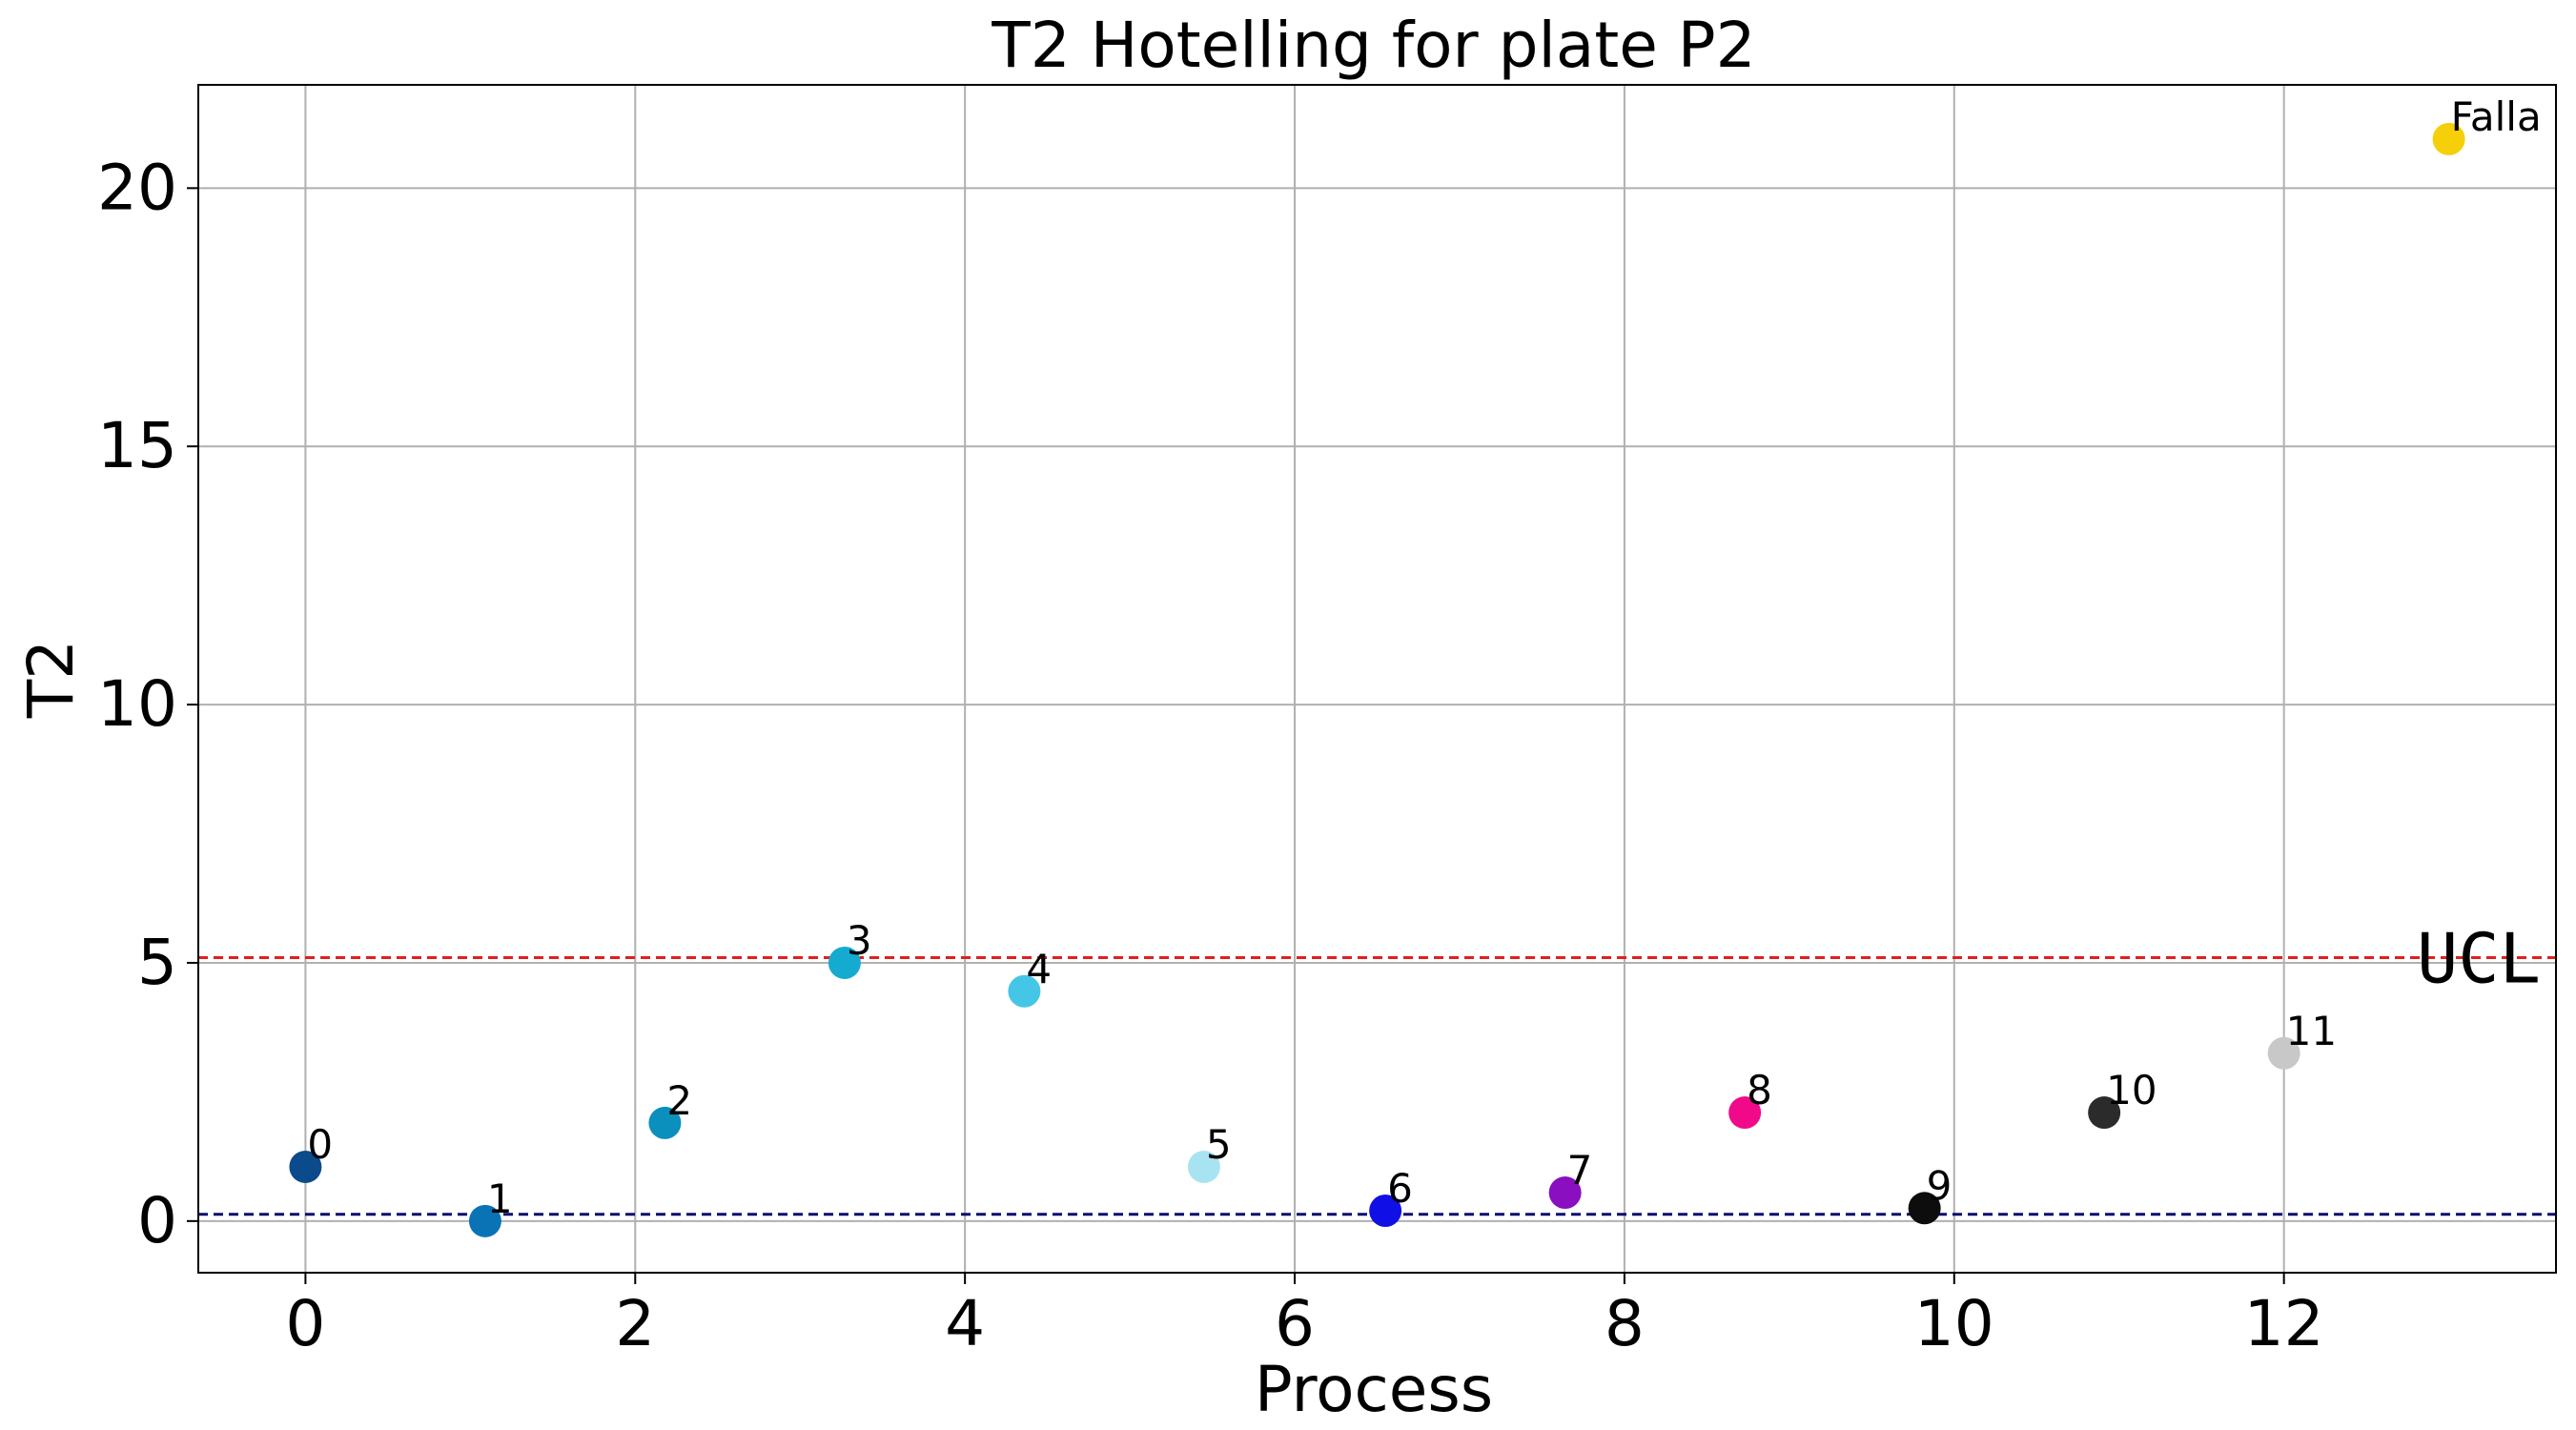  I want to click on point-label: 8, so click(1760, 1090).